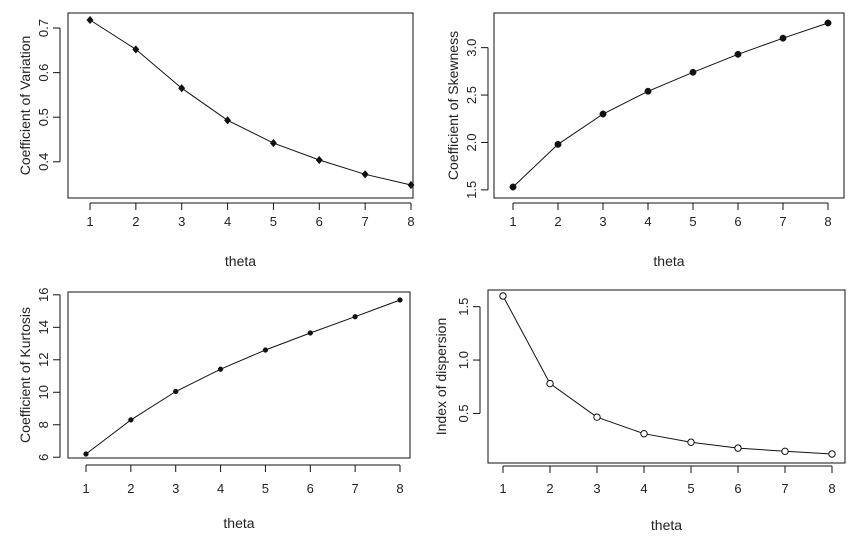 This screenshot has height=540, width=856. What do you see at coordinates (25, 106) in the screenshot?
I see `y-axis-title: Coefficient of Variation` at bounding box center [25, 106].